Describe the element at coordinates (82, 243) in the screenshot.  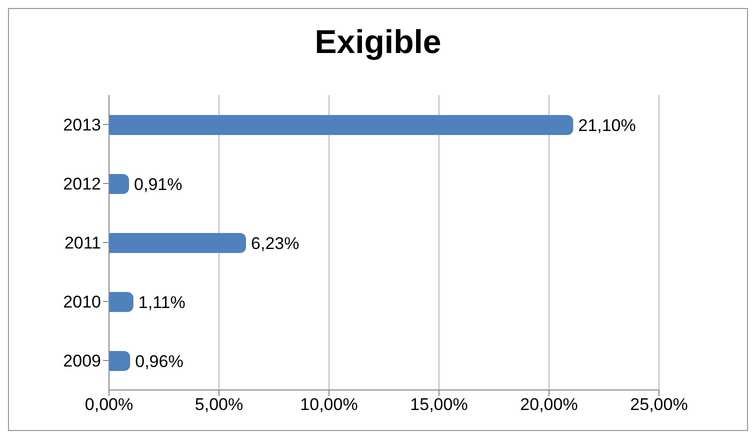
I see `y-tick-label: 2011` at that location.